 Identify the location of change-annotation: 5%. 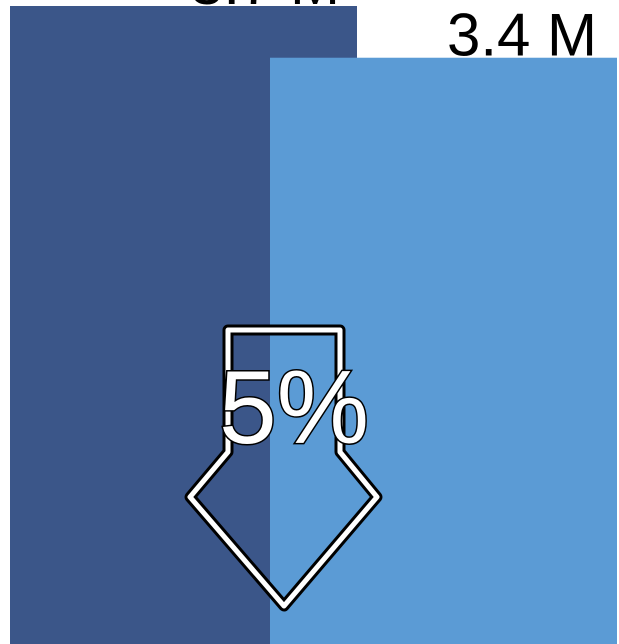
(283, 468).